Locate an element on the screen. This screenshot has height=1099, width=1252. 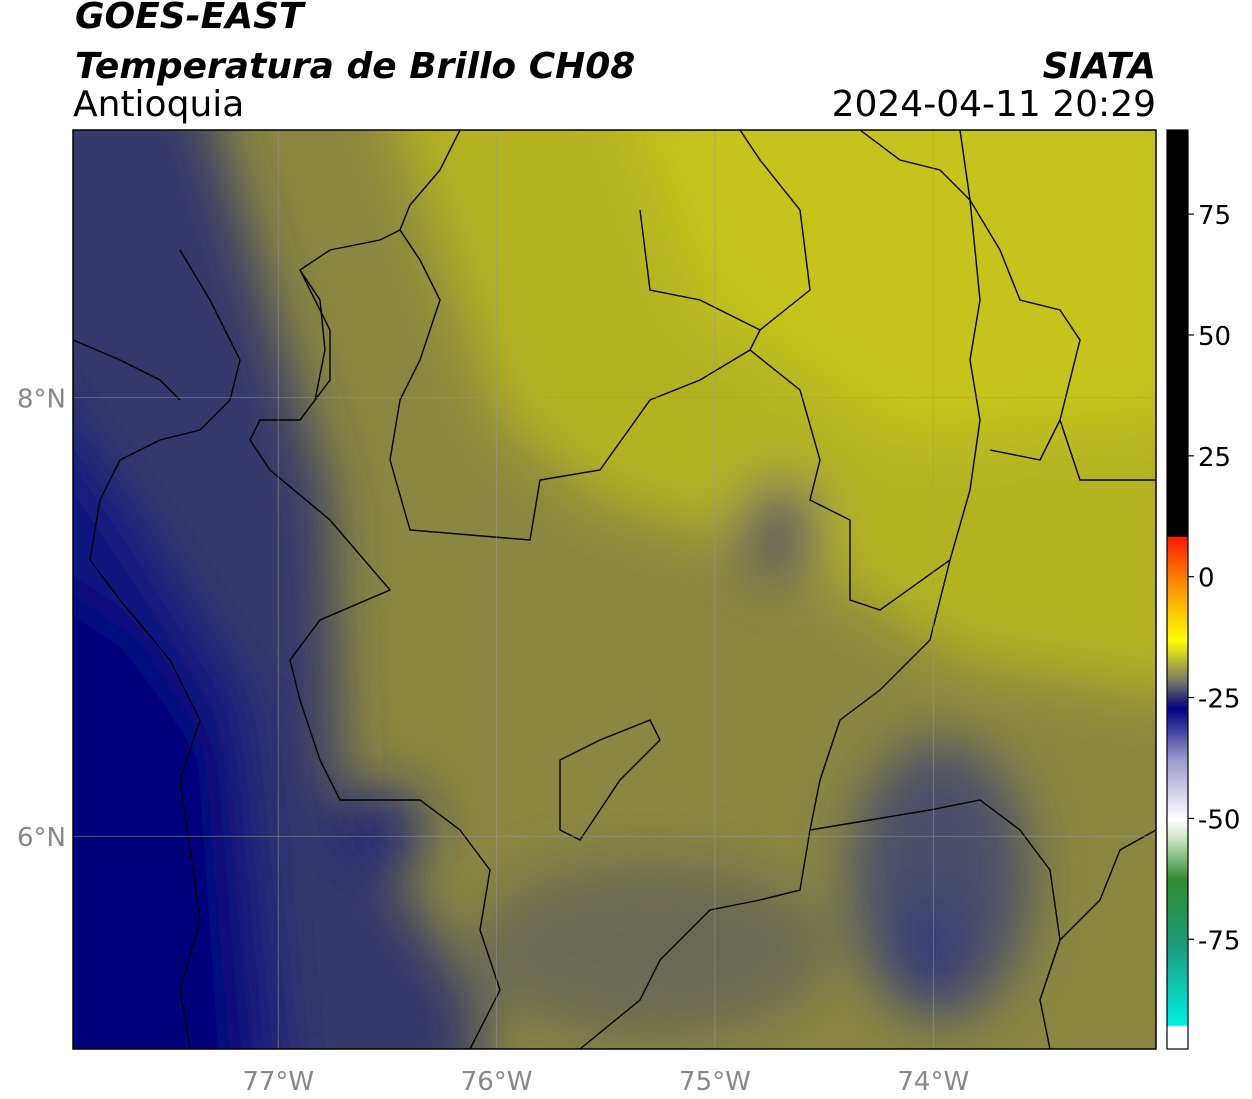
x-tick-label: 74°W is located at coordinates (933, 1082).